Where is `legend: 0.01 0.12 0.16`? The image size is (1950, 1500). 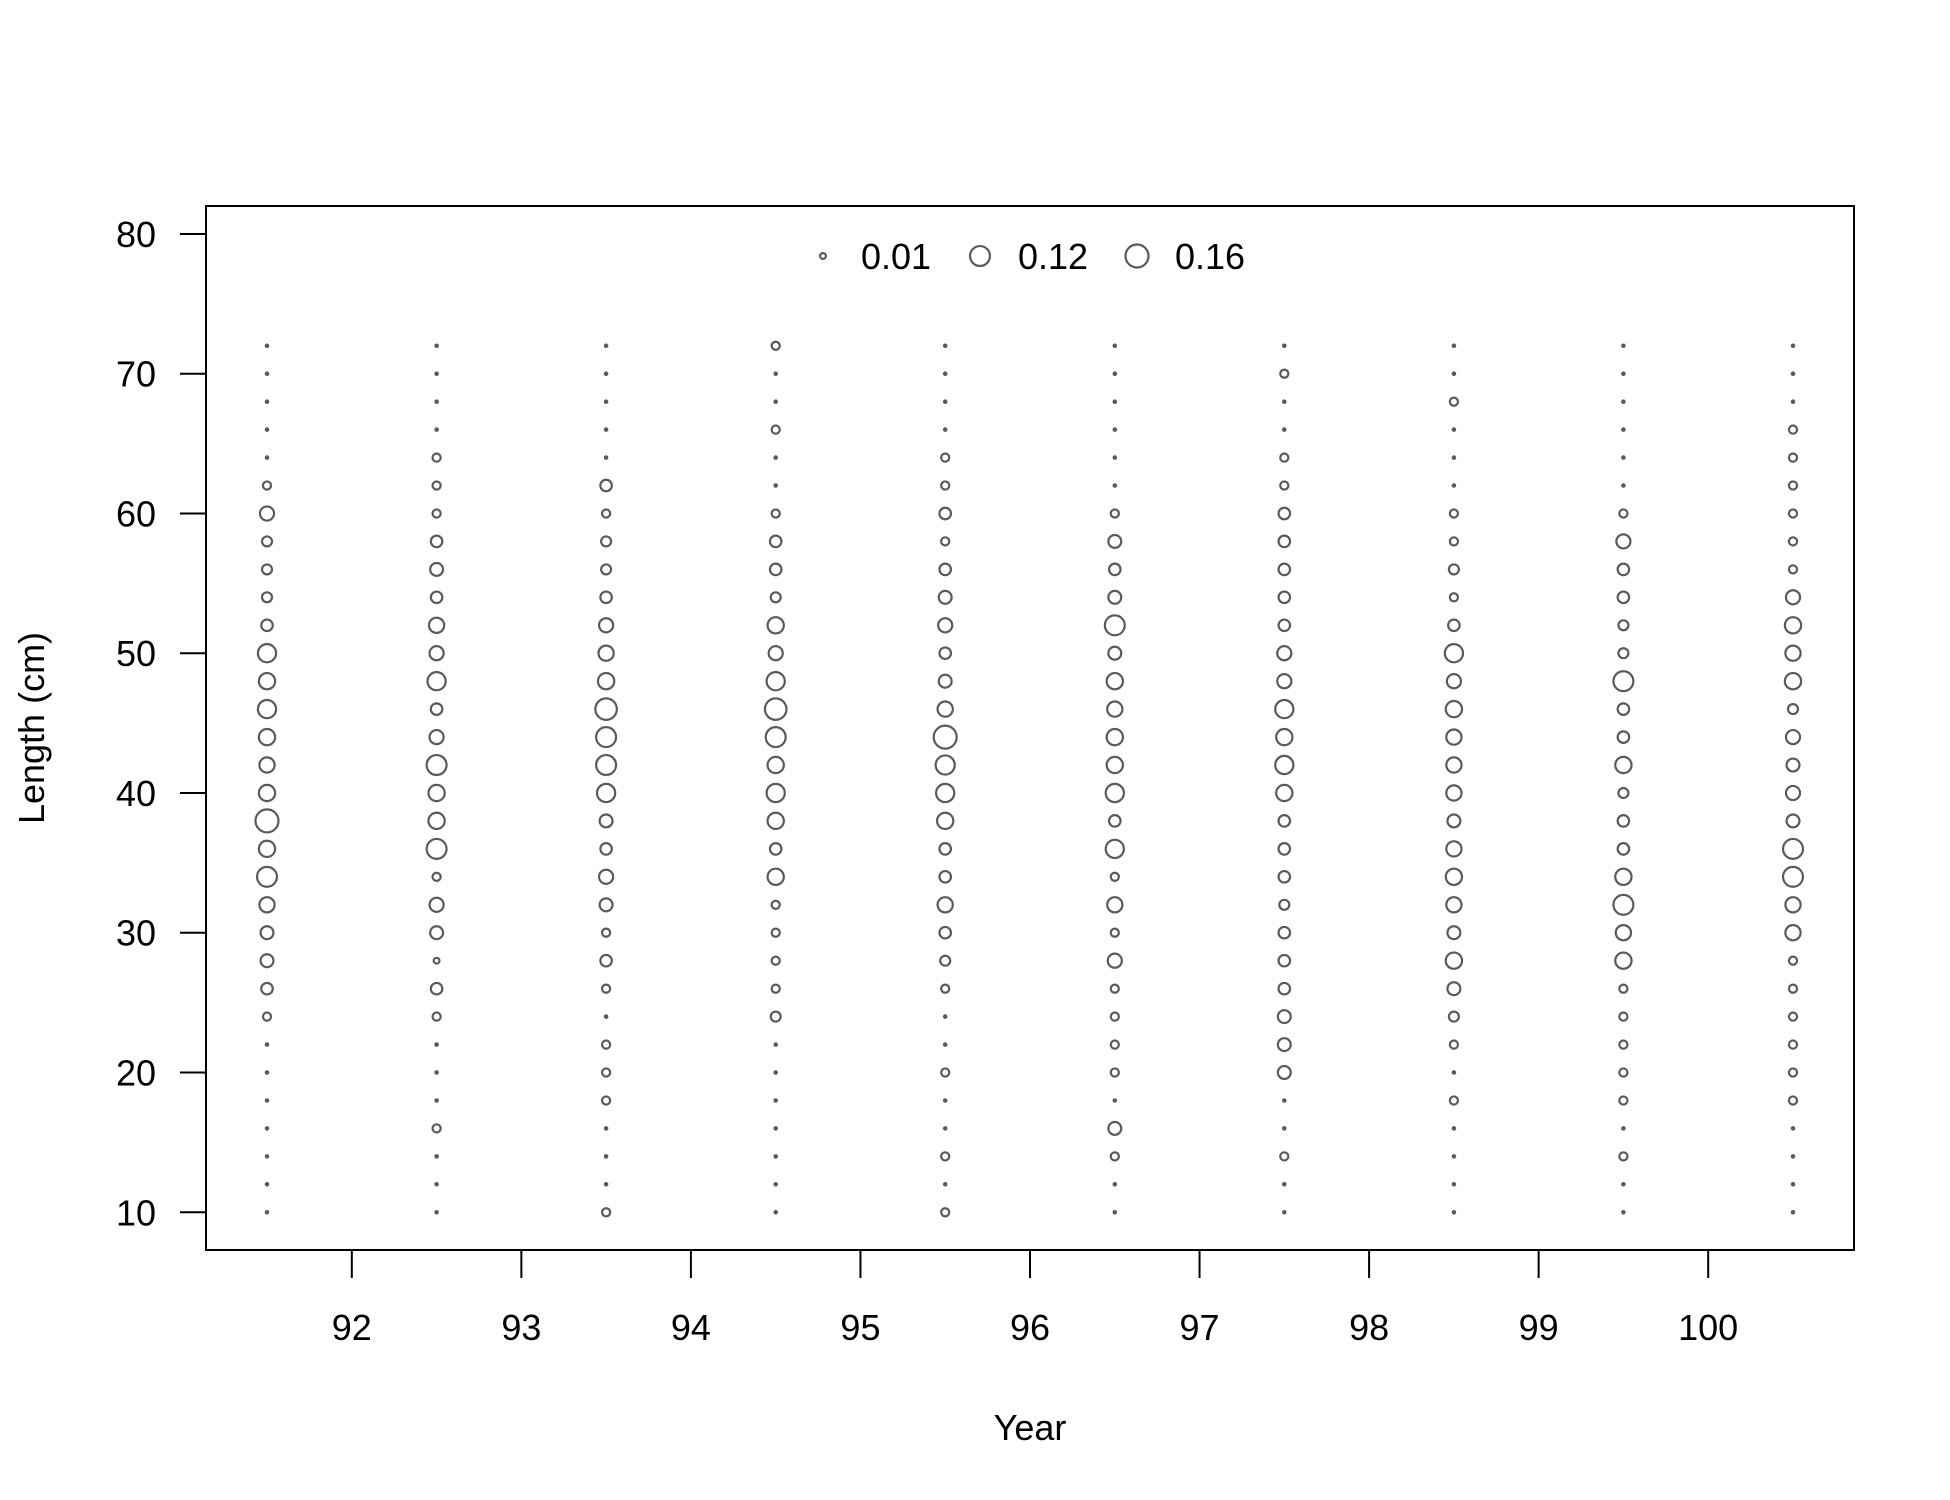 legend: 0.01 0.12 0.16 is located at coordinates (1032, 256).